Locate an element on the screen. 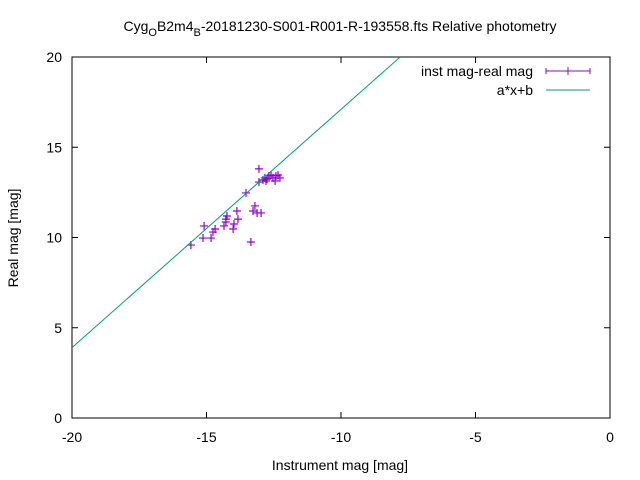 This screenshot has width=640, height=480. title-text: Cyg is located at coordinates (135, 26).